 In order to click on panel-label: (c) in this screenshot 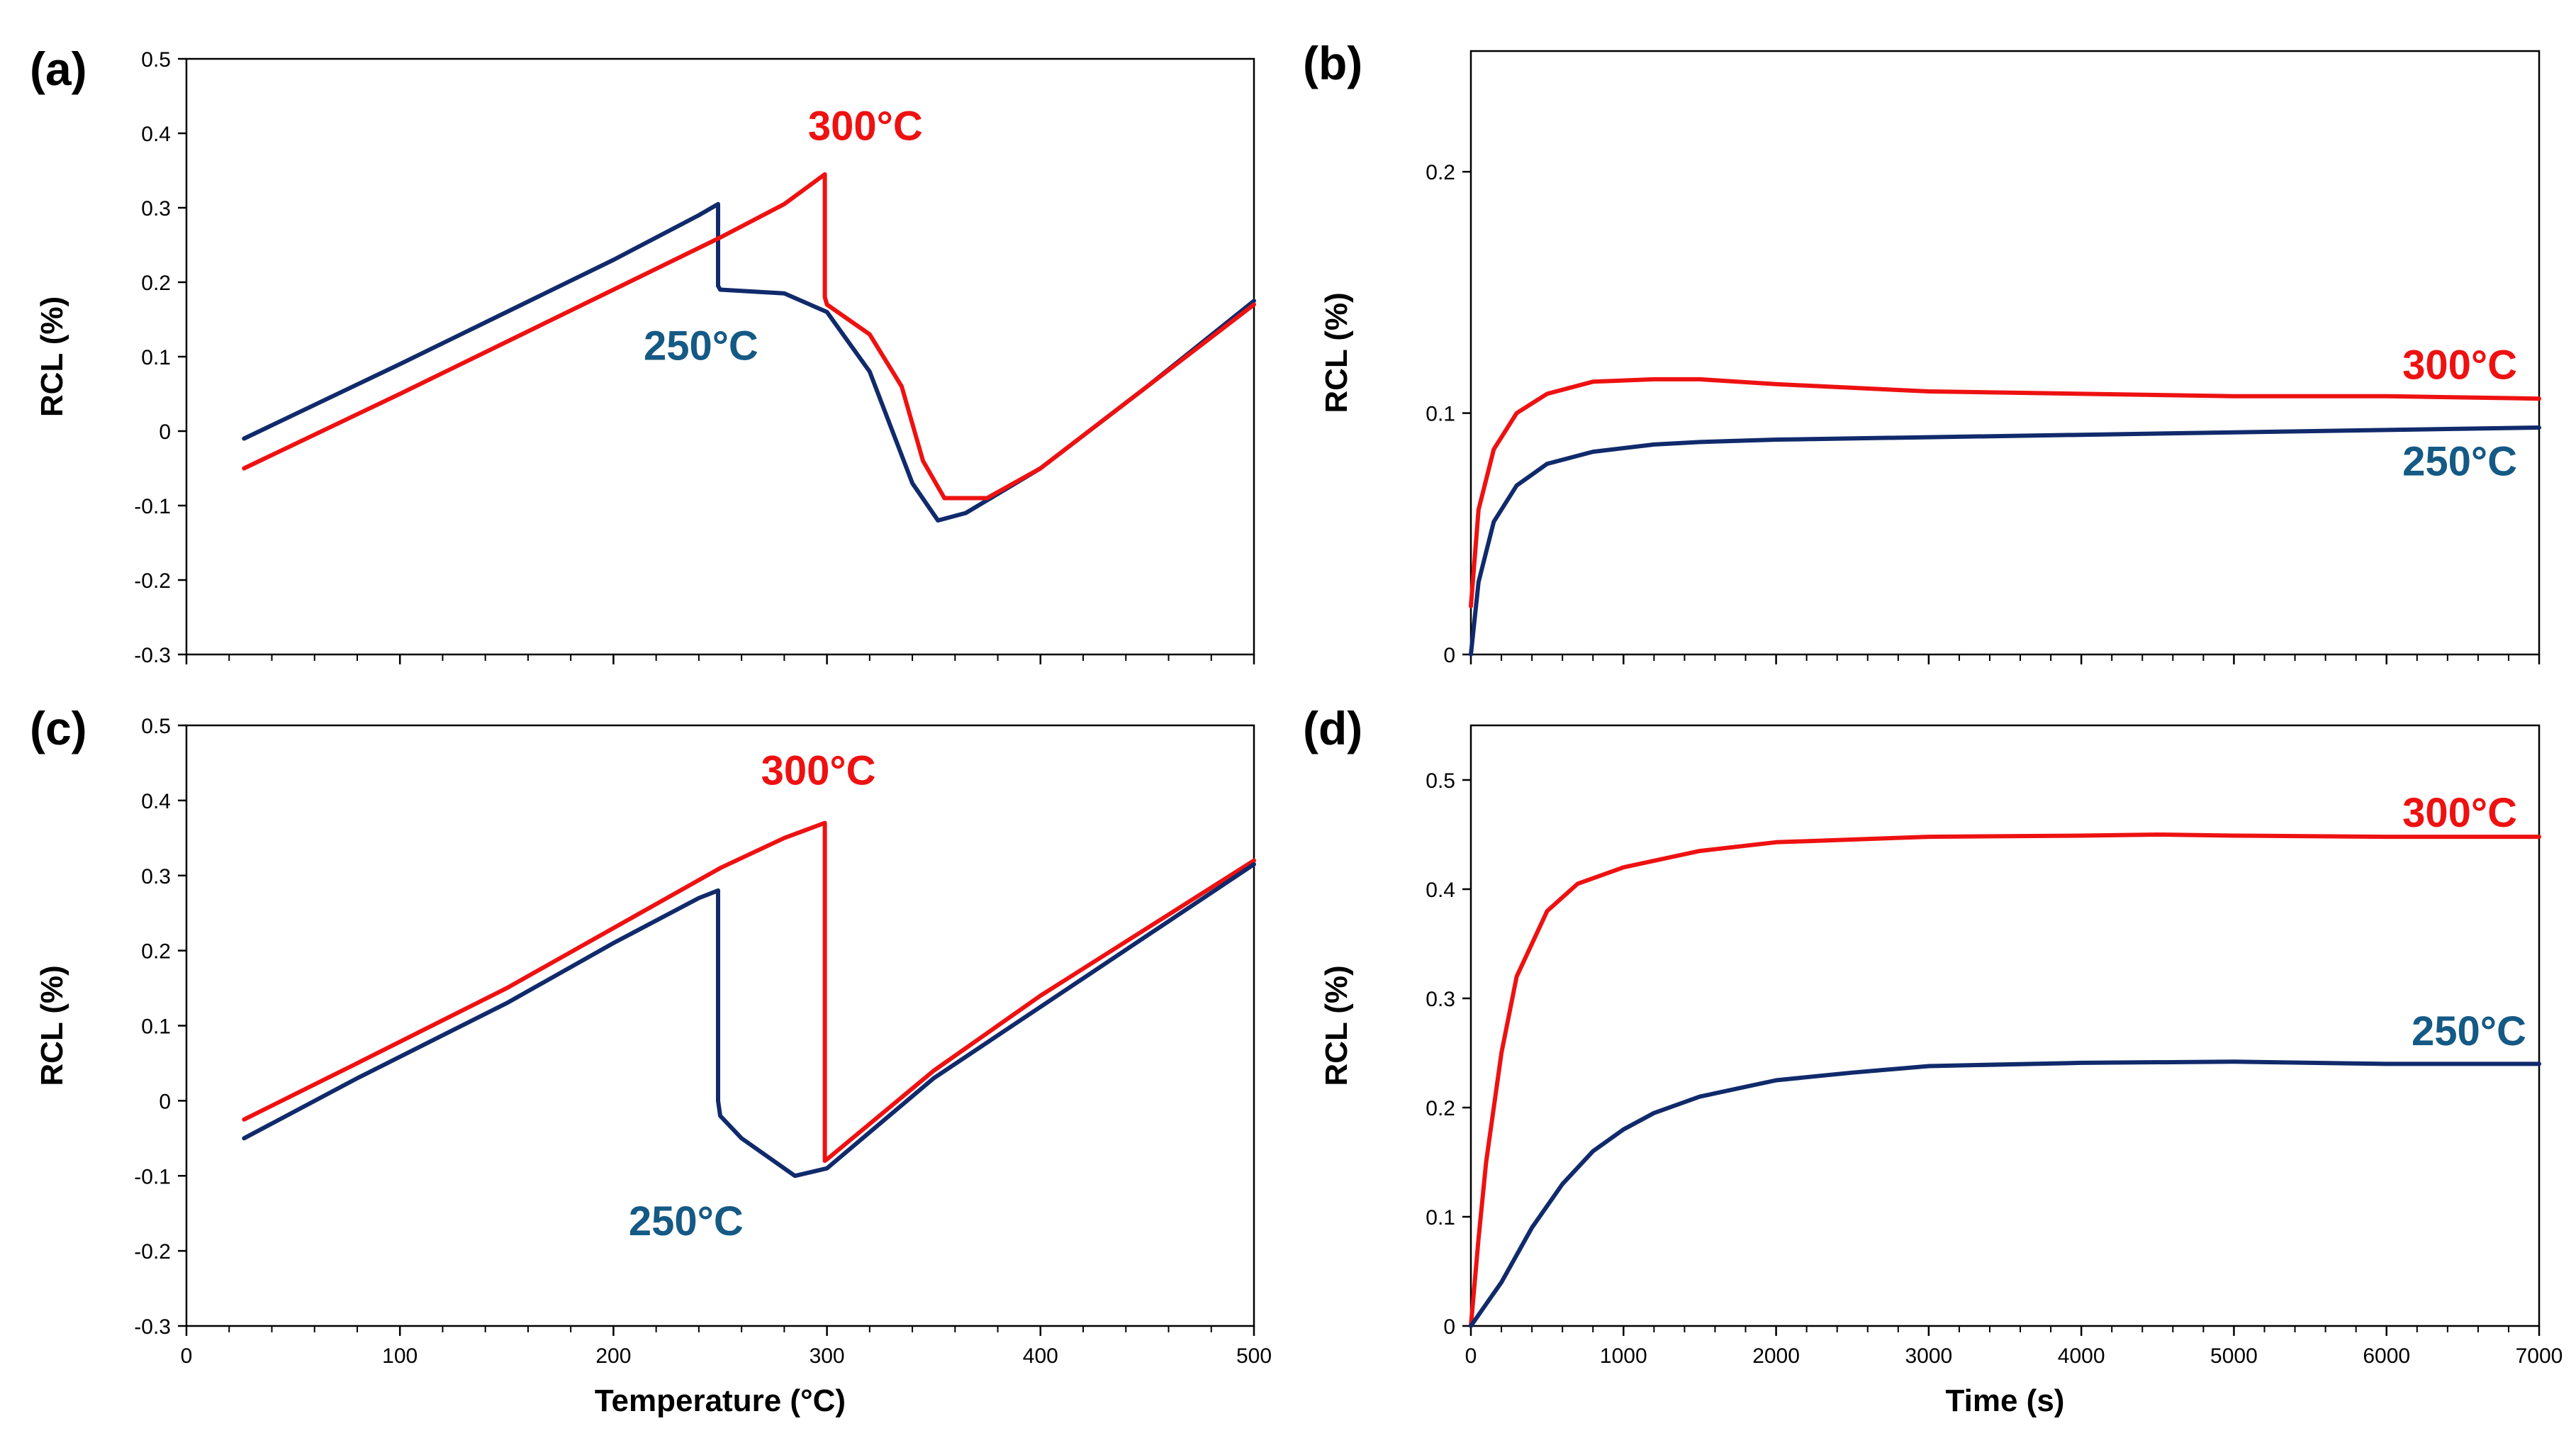, I will do `click(59, 728)`.